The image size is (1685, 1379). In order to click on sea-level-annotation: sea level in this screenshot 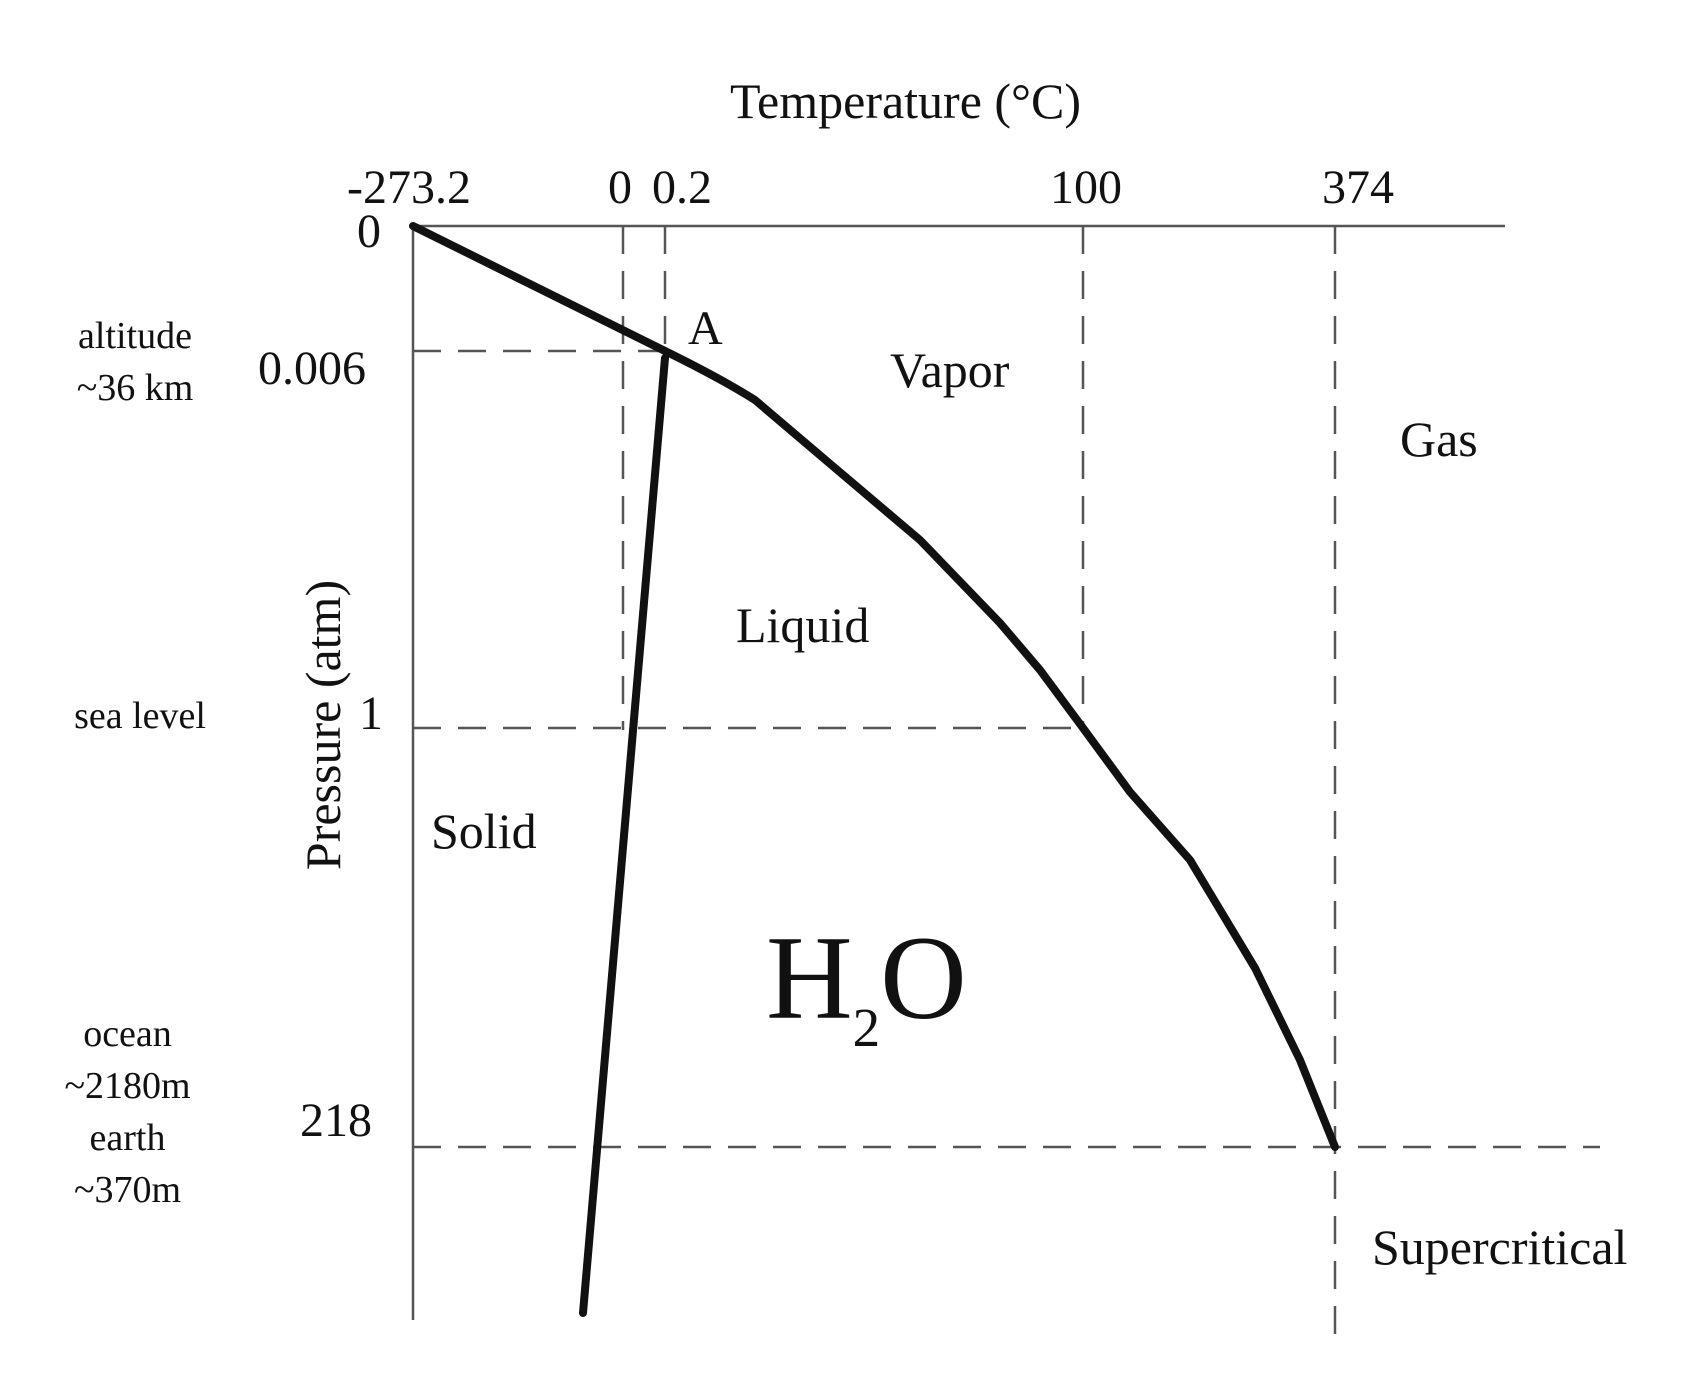, I will do `click(140, 716)`.